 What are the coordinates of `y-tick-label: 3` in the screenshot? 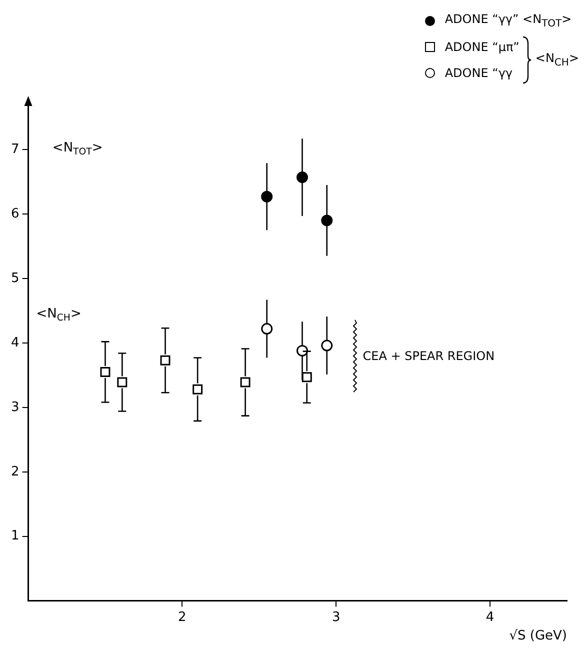 It's located at (15, 407).